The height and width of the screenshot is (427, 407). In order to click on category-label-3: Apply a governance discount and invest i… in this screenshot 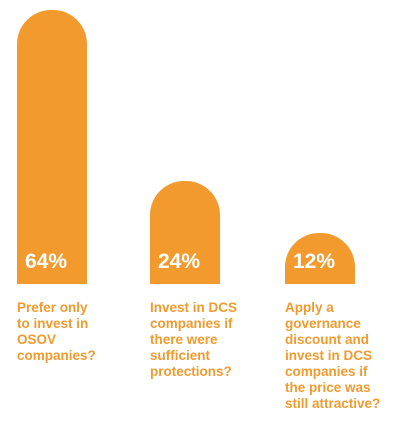, I will do `click(333, 355)`.